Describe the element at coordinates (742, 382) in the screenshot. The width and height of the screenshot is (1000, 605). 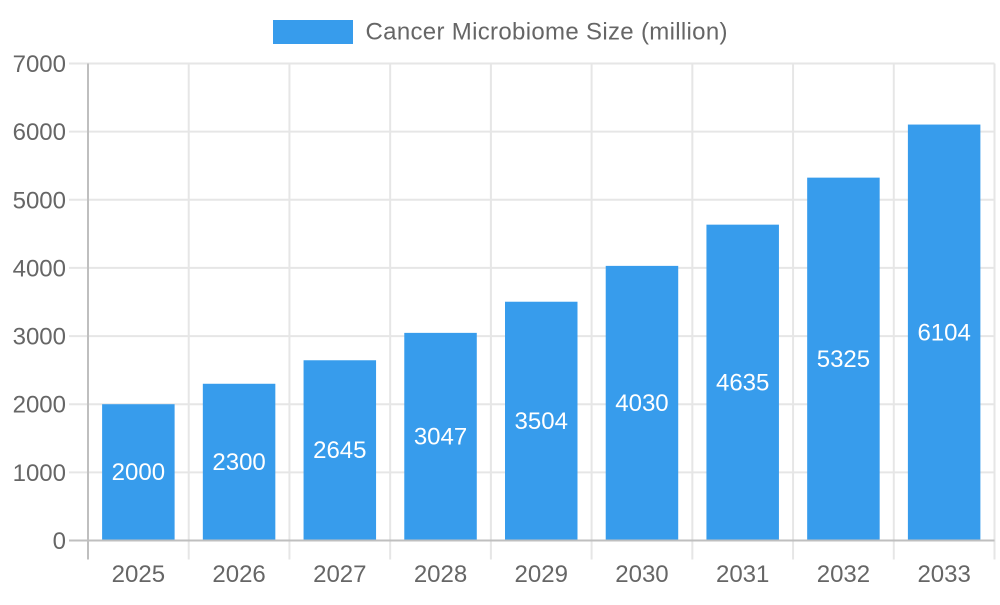
I see `svg-text: 4635` at that location.